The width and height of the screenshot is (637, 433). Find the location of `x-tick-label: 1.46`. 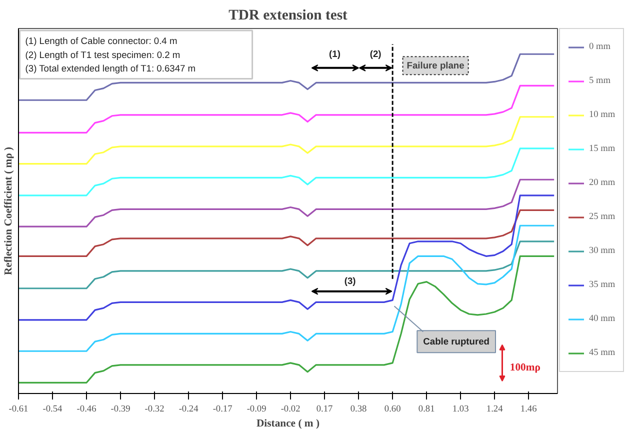

x-tick-label: 1.46 is located at coordinates (529, 409).